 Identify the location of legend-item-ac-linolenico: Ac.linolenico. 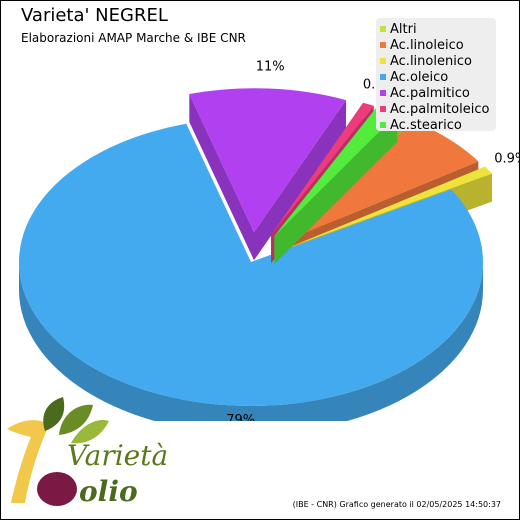
(426, 61).